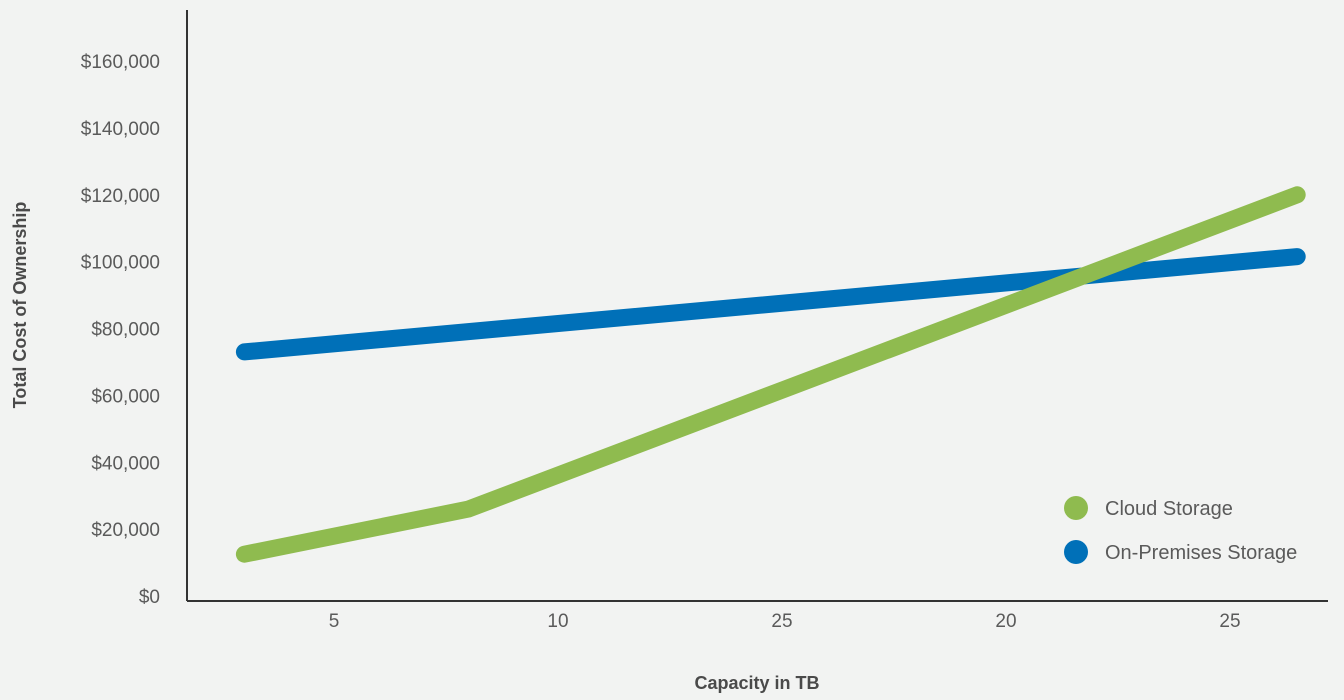 The width and height of the screenshot is (1344, 700). Describe the element at coordinates (149, 597) in the screenshot. I see `y-tick-label: $0` at that location.